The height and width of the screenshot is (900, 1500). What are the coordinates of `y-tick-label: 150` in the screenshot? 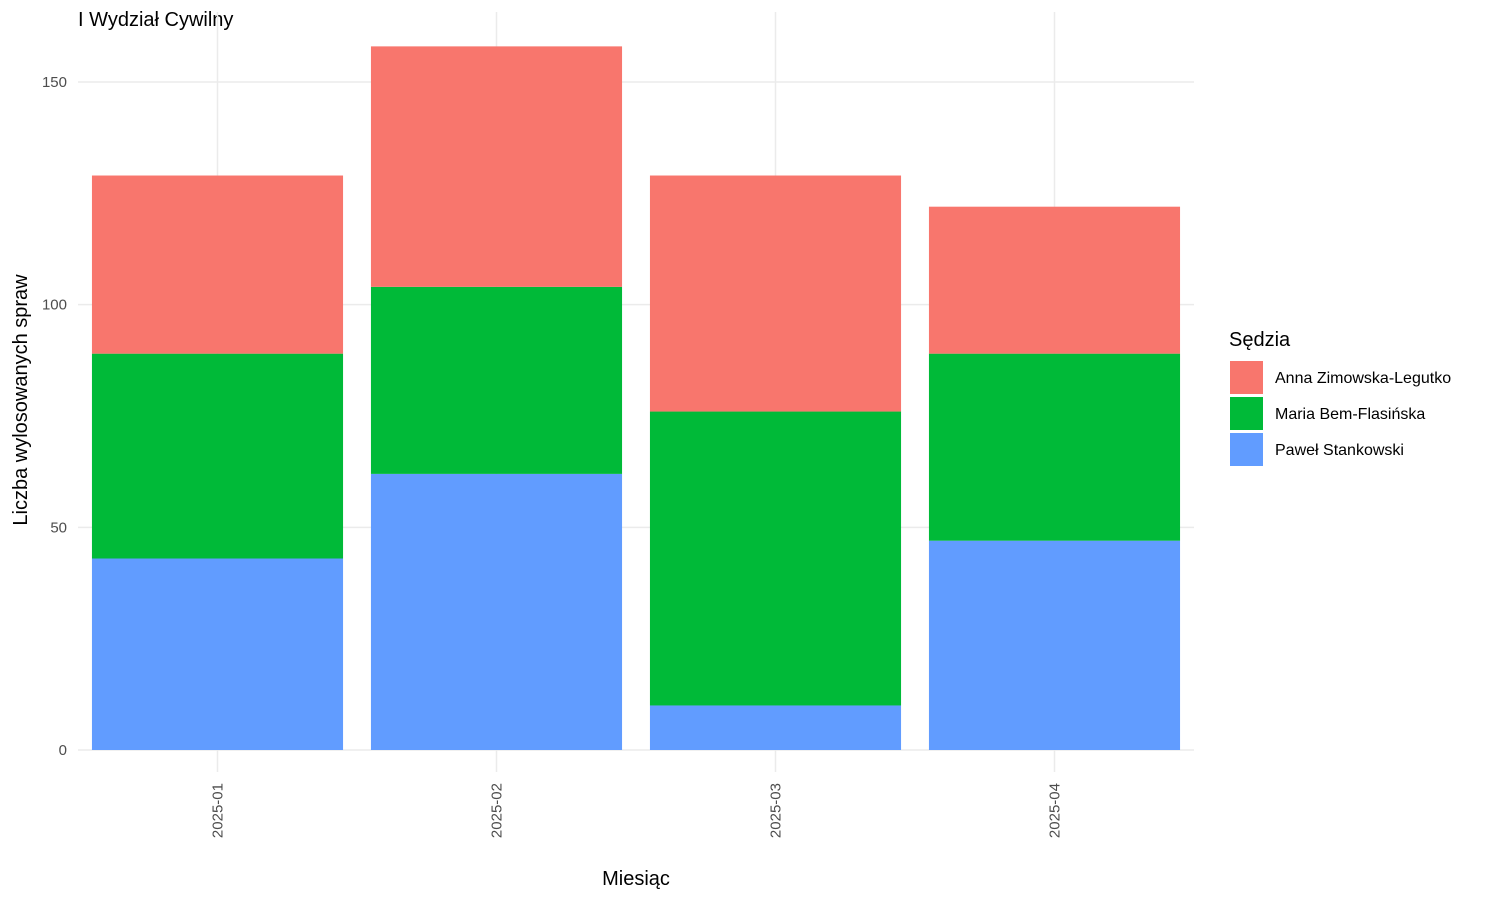 It's located at (54, 82).